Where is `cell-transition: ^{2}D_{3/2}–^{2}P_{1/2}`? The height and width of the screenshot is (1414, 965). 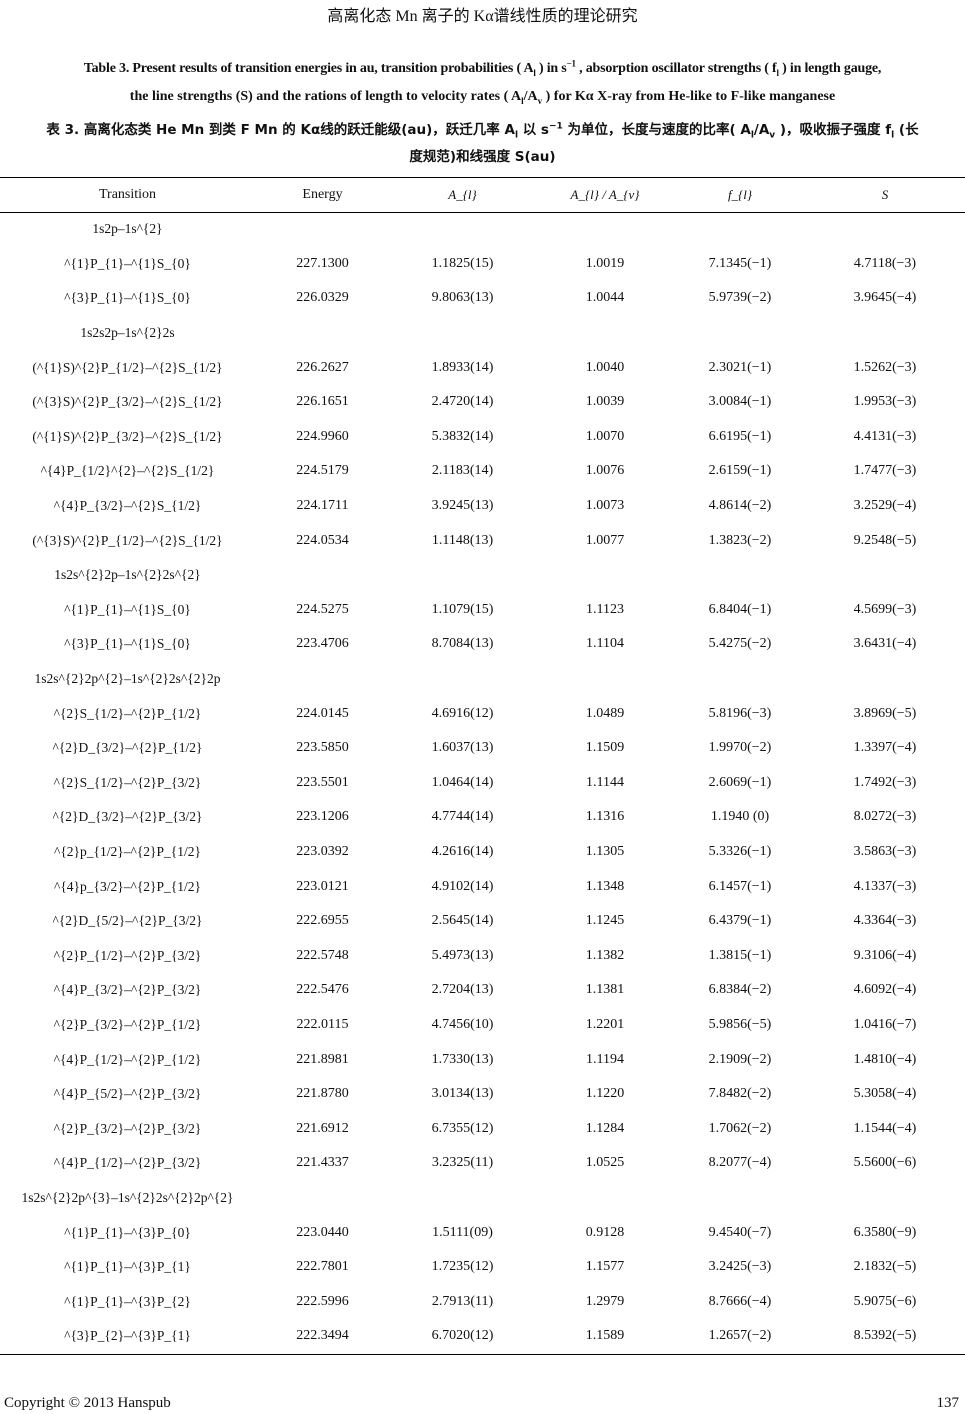
cell-transition: ^{2}D_{3/2}–^{2}P_{1/2} is located at coordinates (127, 748).